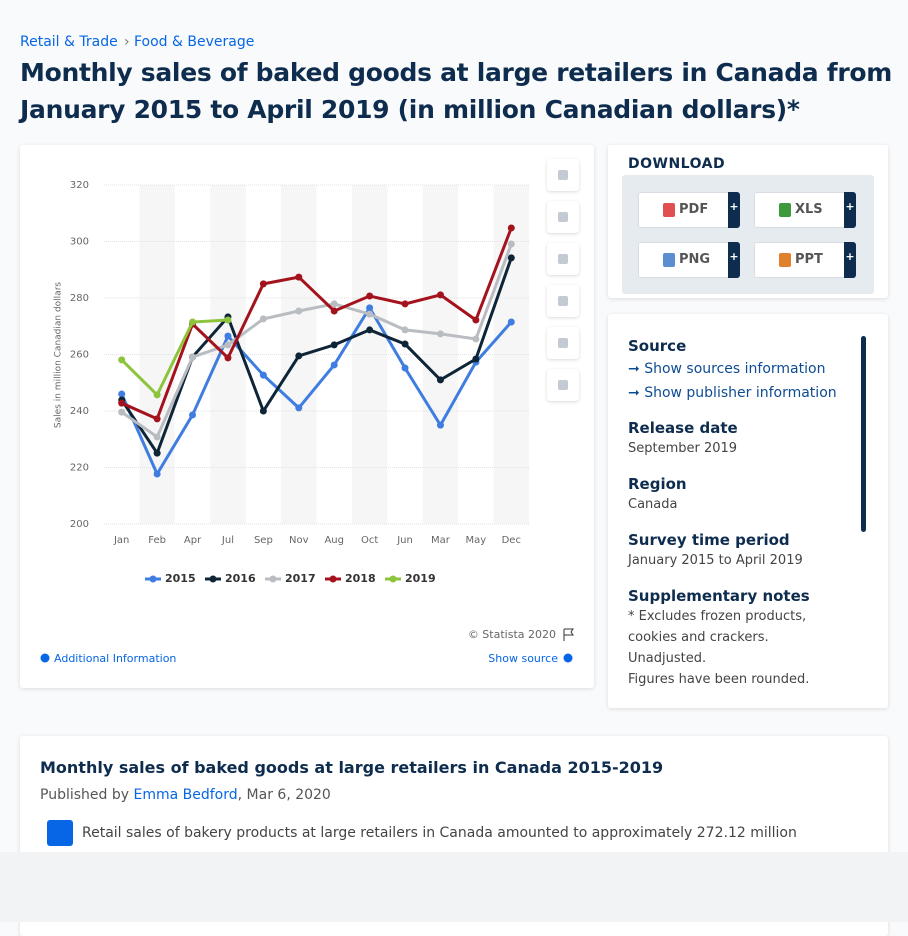 This screenshot has width=908, height=936. Describe the element at coordinates (809, 209) in the screenshot. I see `button-label: XLS` at that location.